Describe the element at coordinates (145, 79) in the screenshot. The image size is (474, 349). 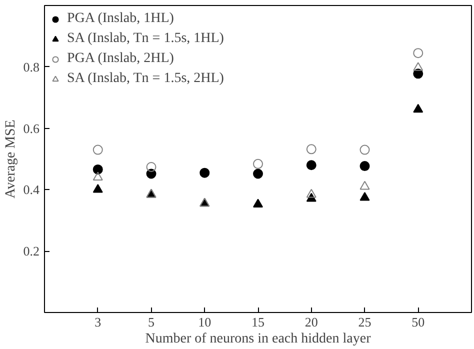
I see `legend-label: SA (Inslab, Tn = 1.5s, 2HL)` at that location.